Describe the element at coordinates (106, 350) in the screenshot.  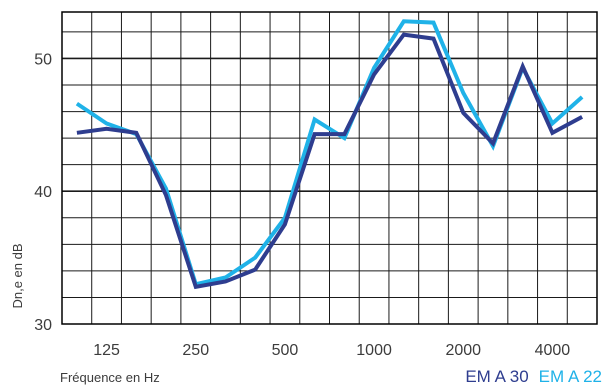
I see `x-tick-label: 125` at that location.